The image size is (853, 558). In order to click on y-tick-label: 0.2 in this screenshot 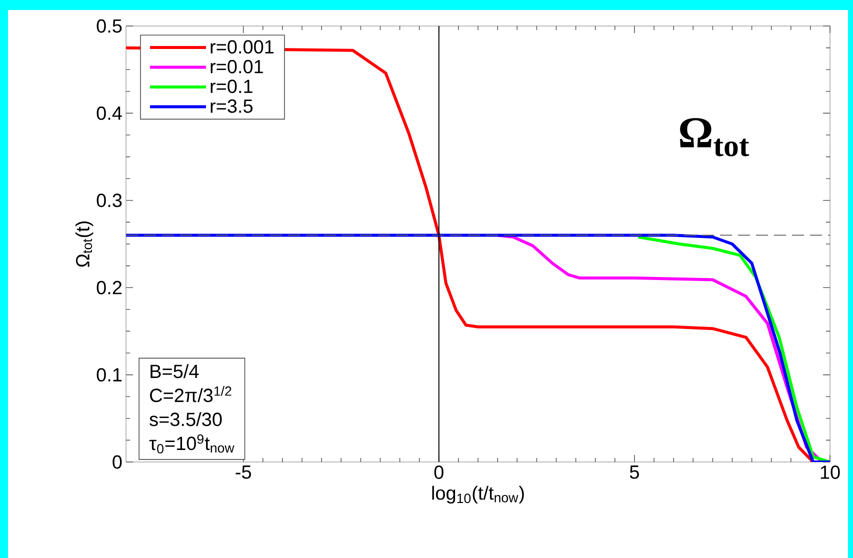, I will do `click(109, 287)`.